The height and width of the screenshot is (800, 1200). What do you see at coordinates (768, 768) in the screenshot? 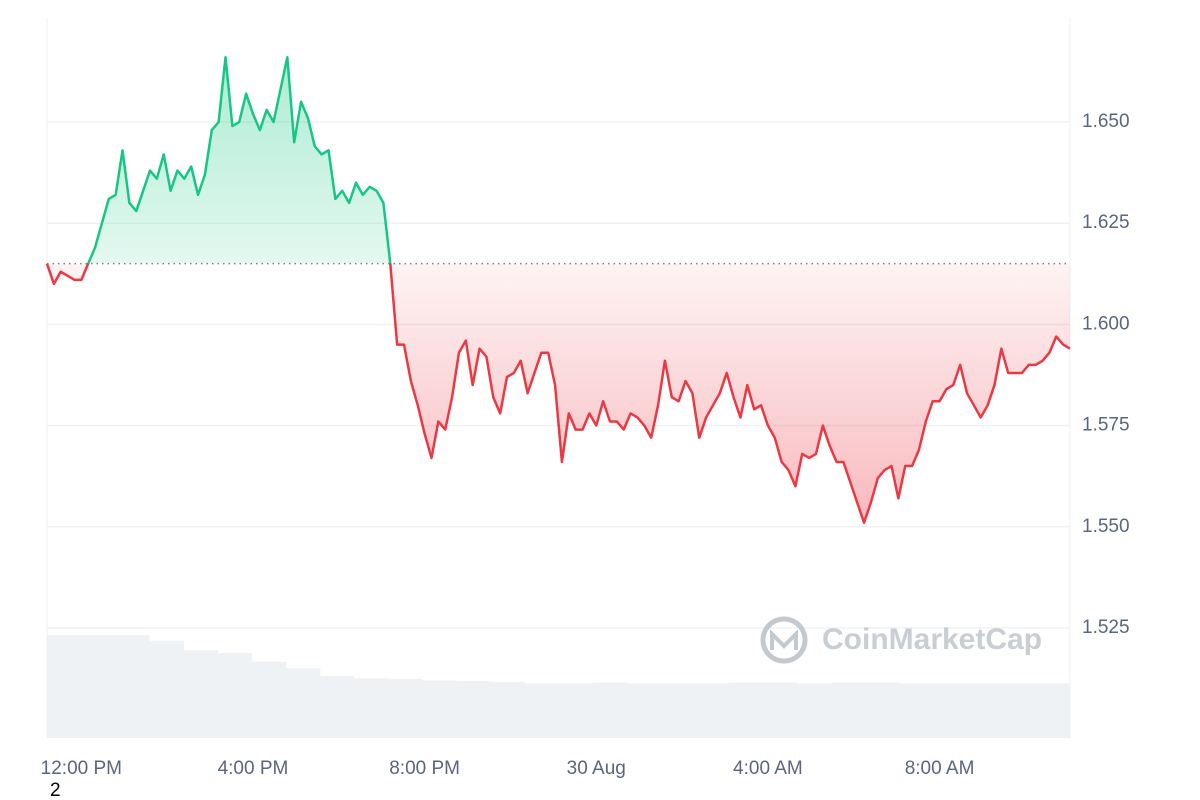
I see `x-tick-label: 4:00 AM` at bounding box center [768, 768].